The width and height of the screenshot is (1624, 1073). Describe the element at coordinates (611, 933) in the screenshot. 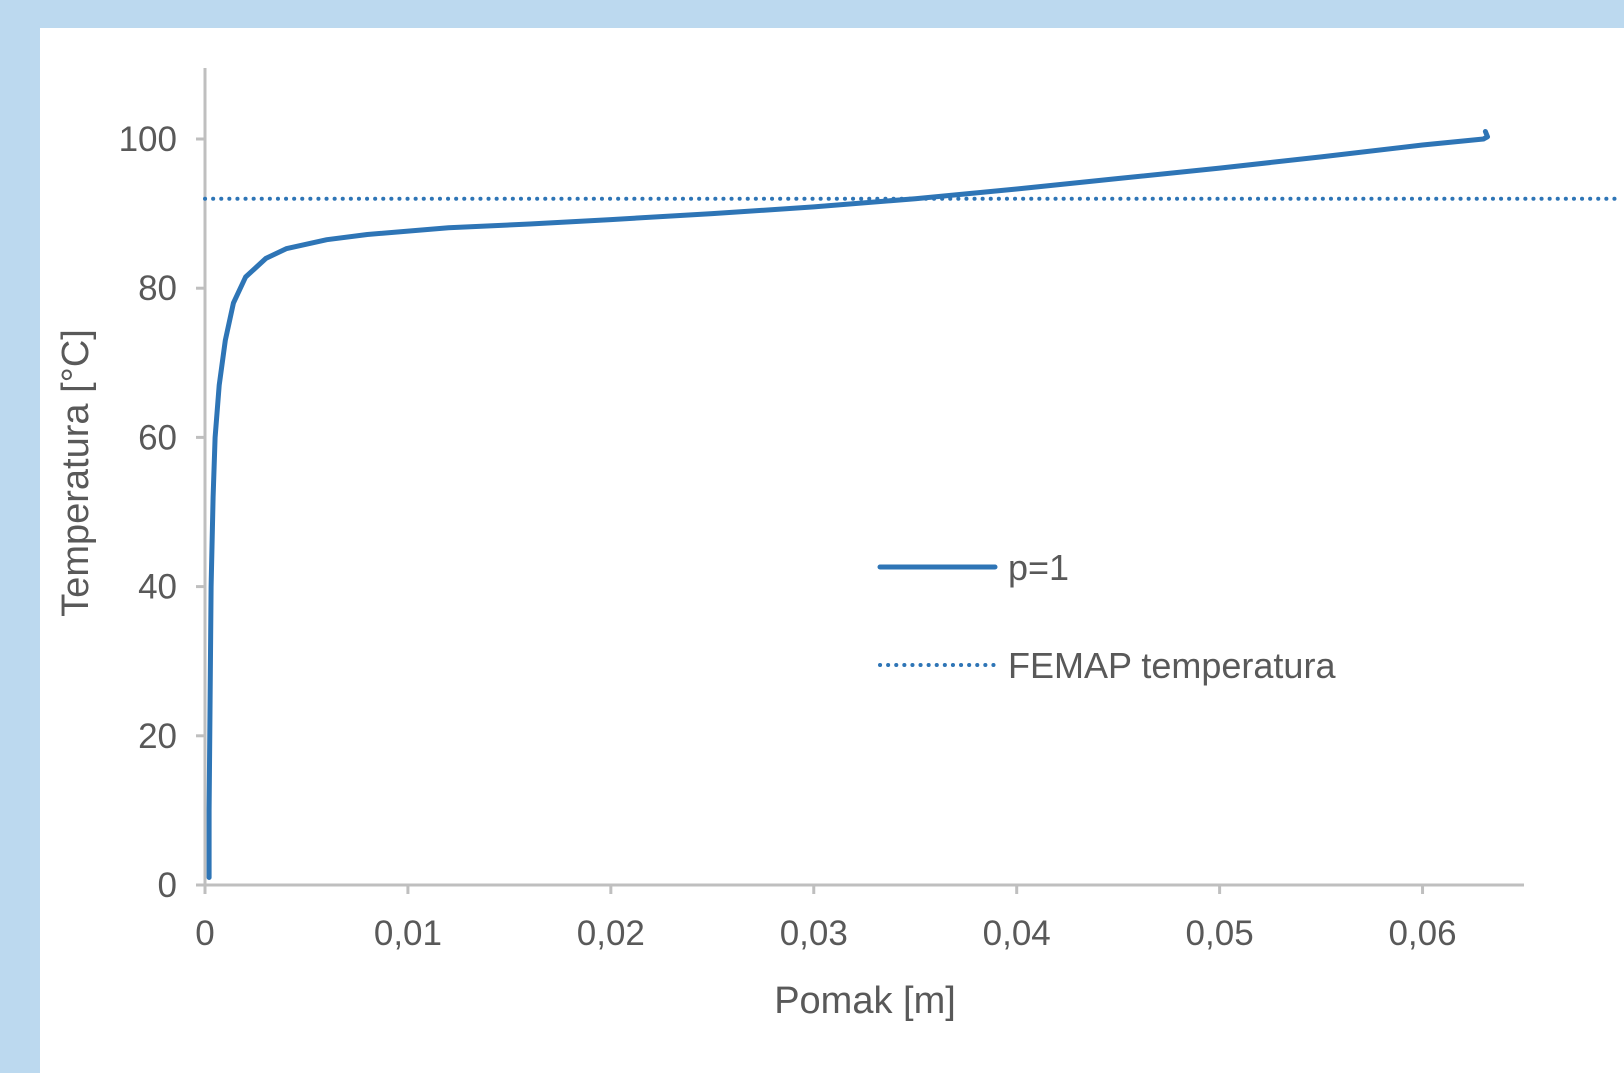

I see `x-tick-label: 0,02` at that location.